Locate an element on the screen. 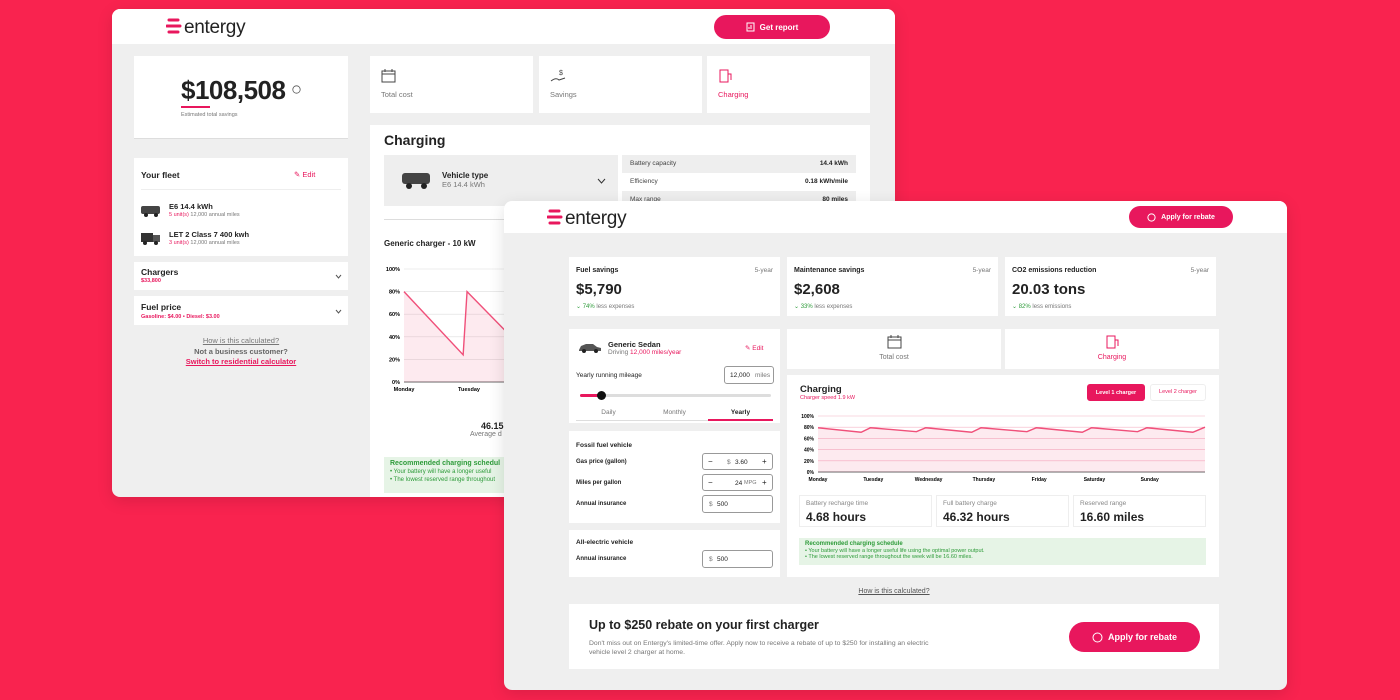 Image resolution: width=1400 pixels, height=700 pixels. stat-label: Full battery charge is located at coordinates (970, 503).